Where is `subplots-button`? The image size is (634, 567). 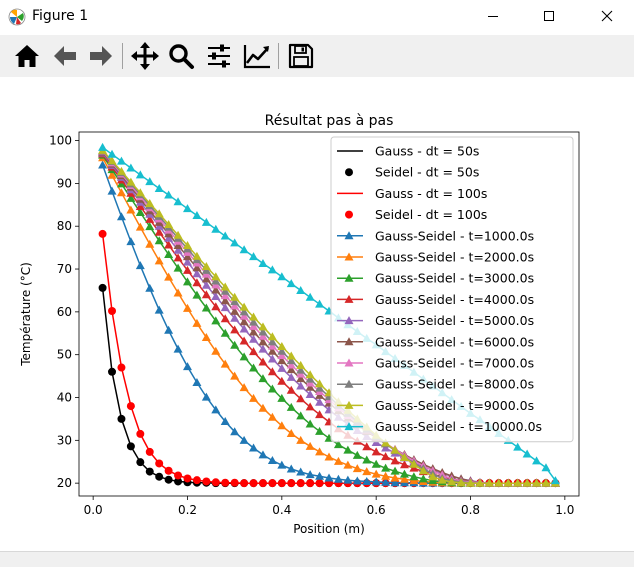
subplots-button is located at coordinates (219, 56).